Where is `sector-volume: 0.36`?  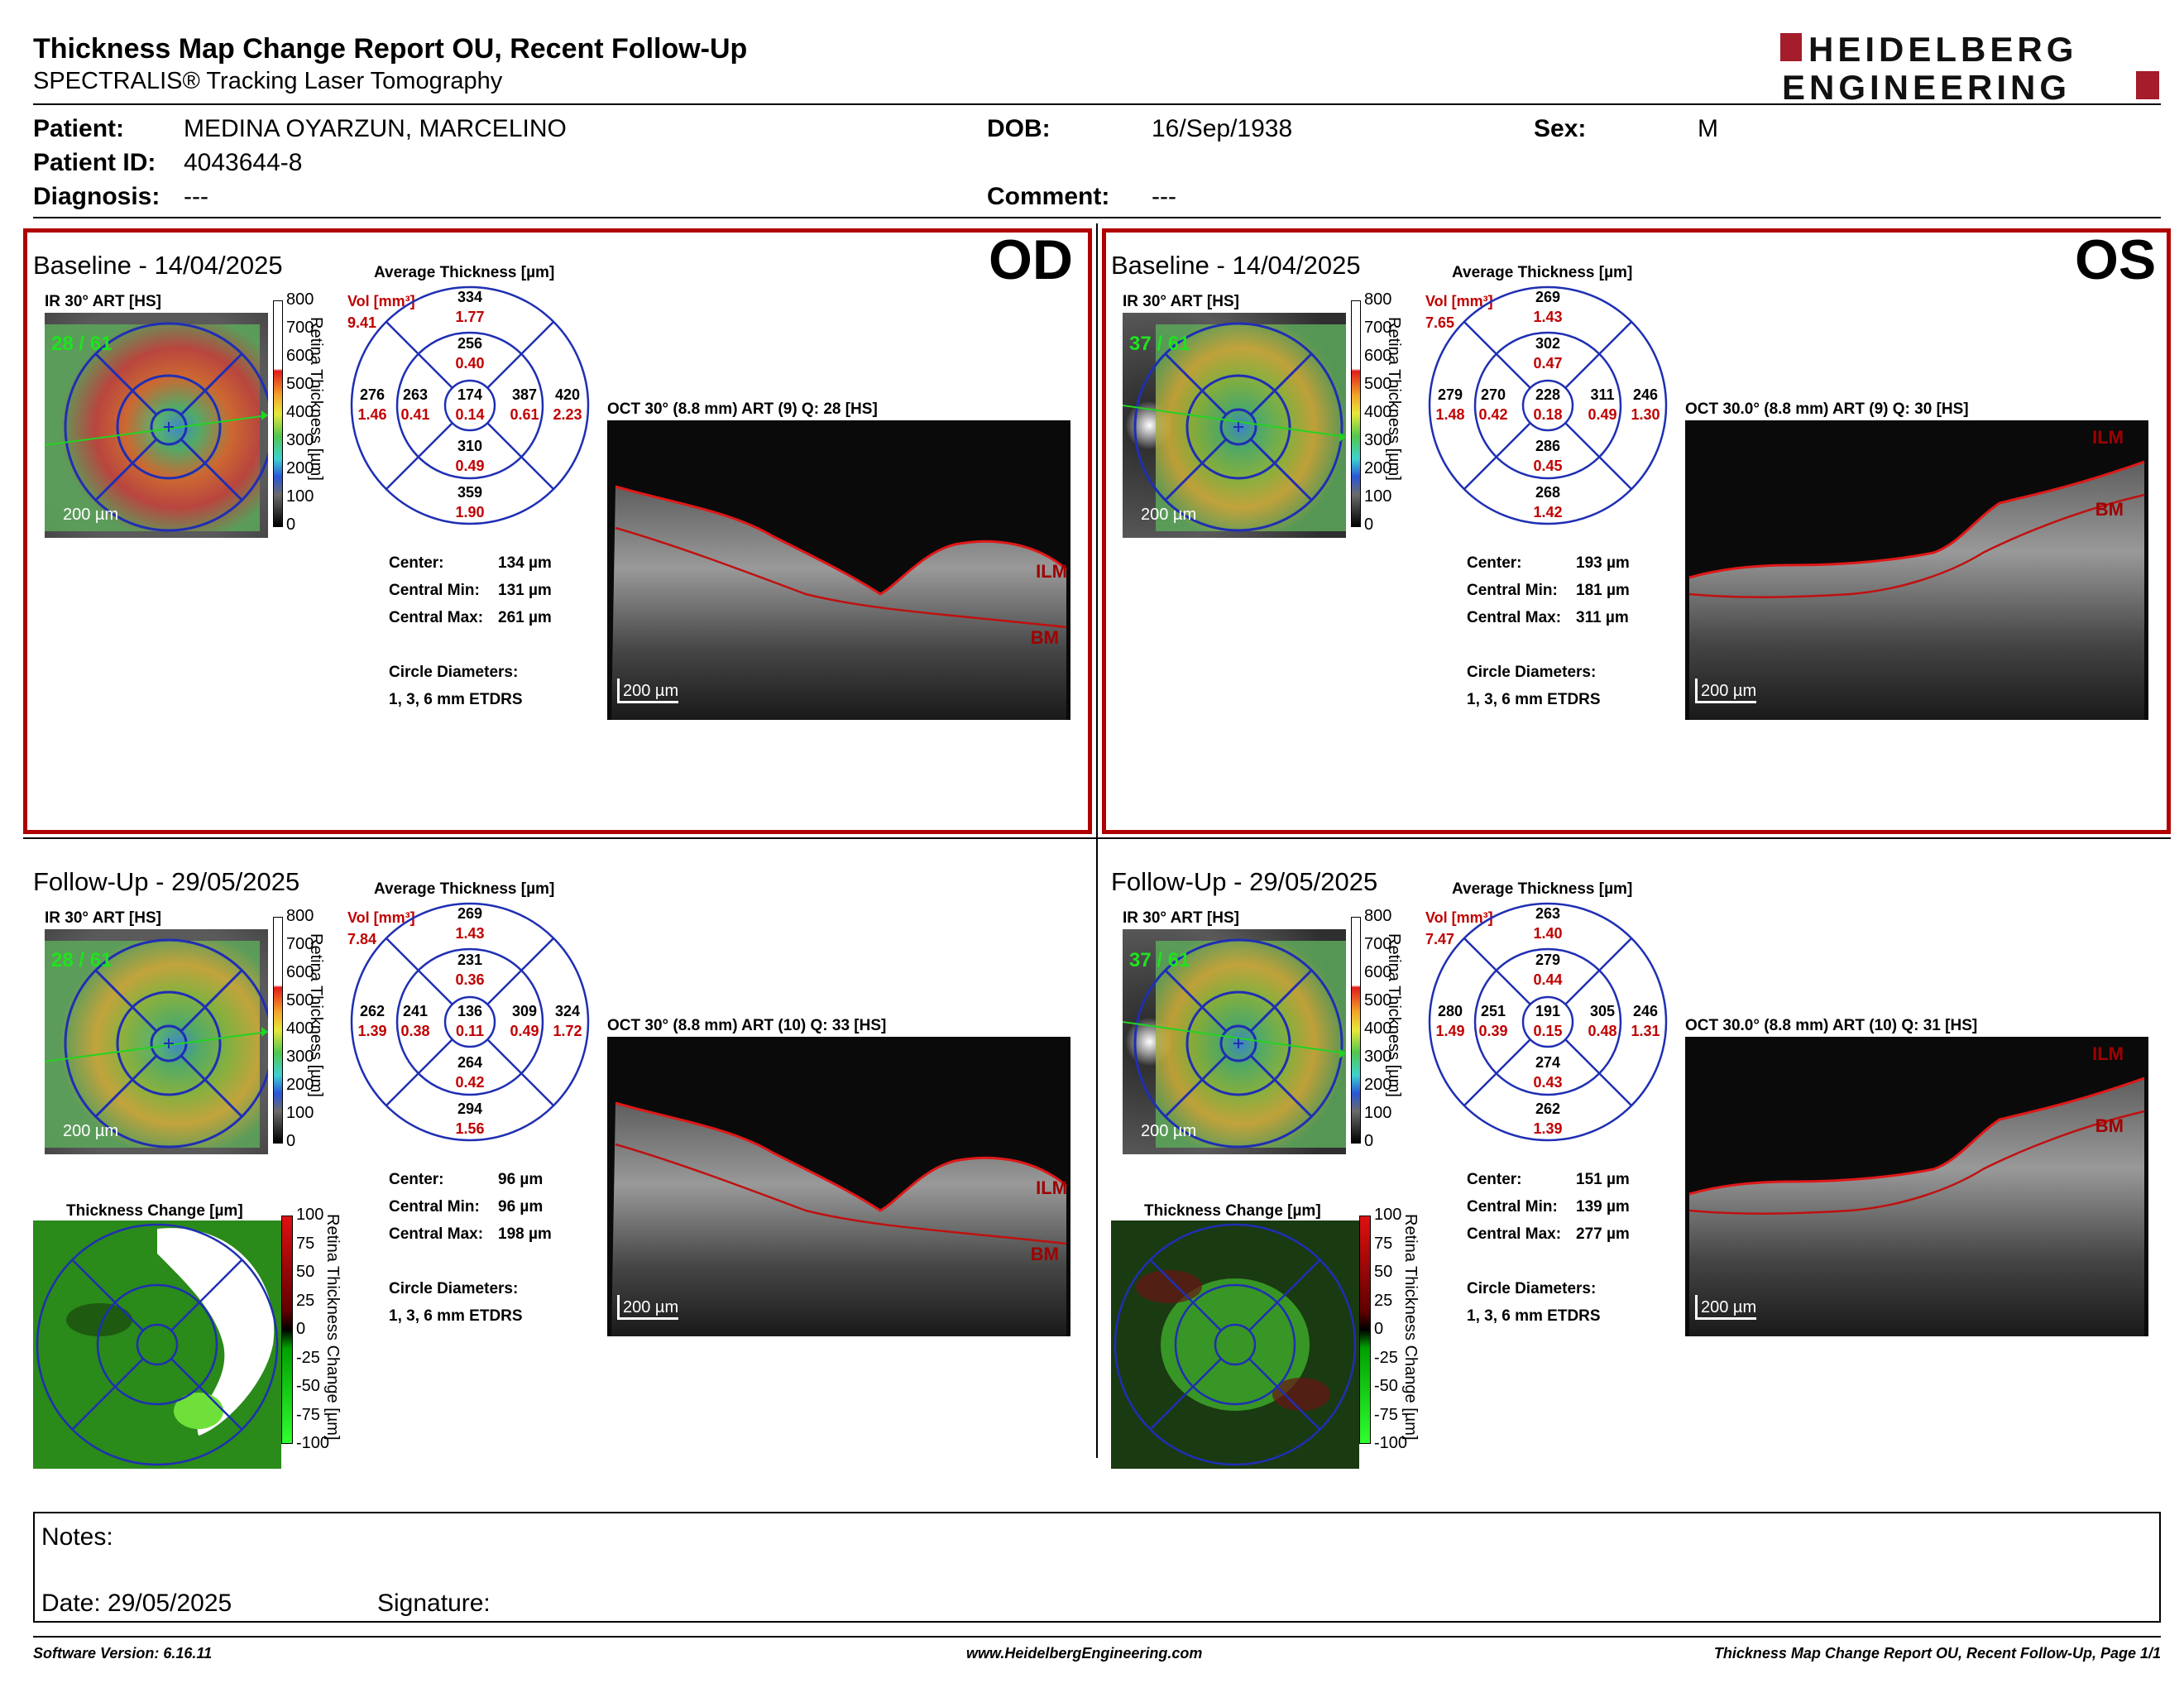
sector-volume: 0.36 is located at coordinates (470, 979).